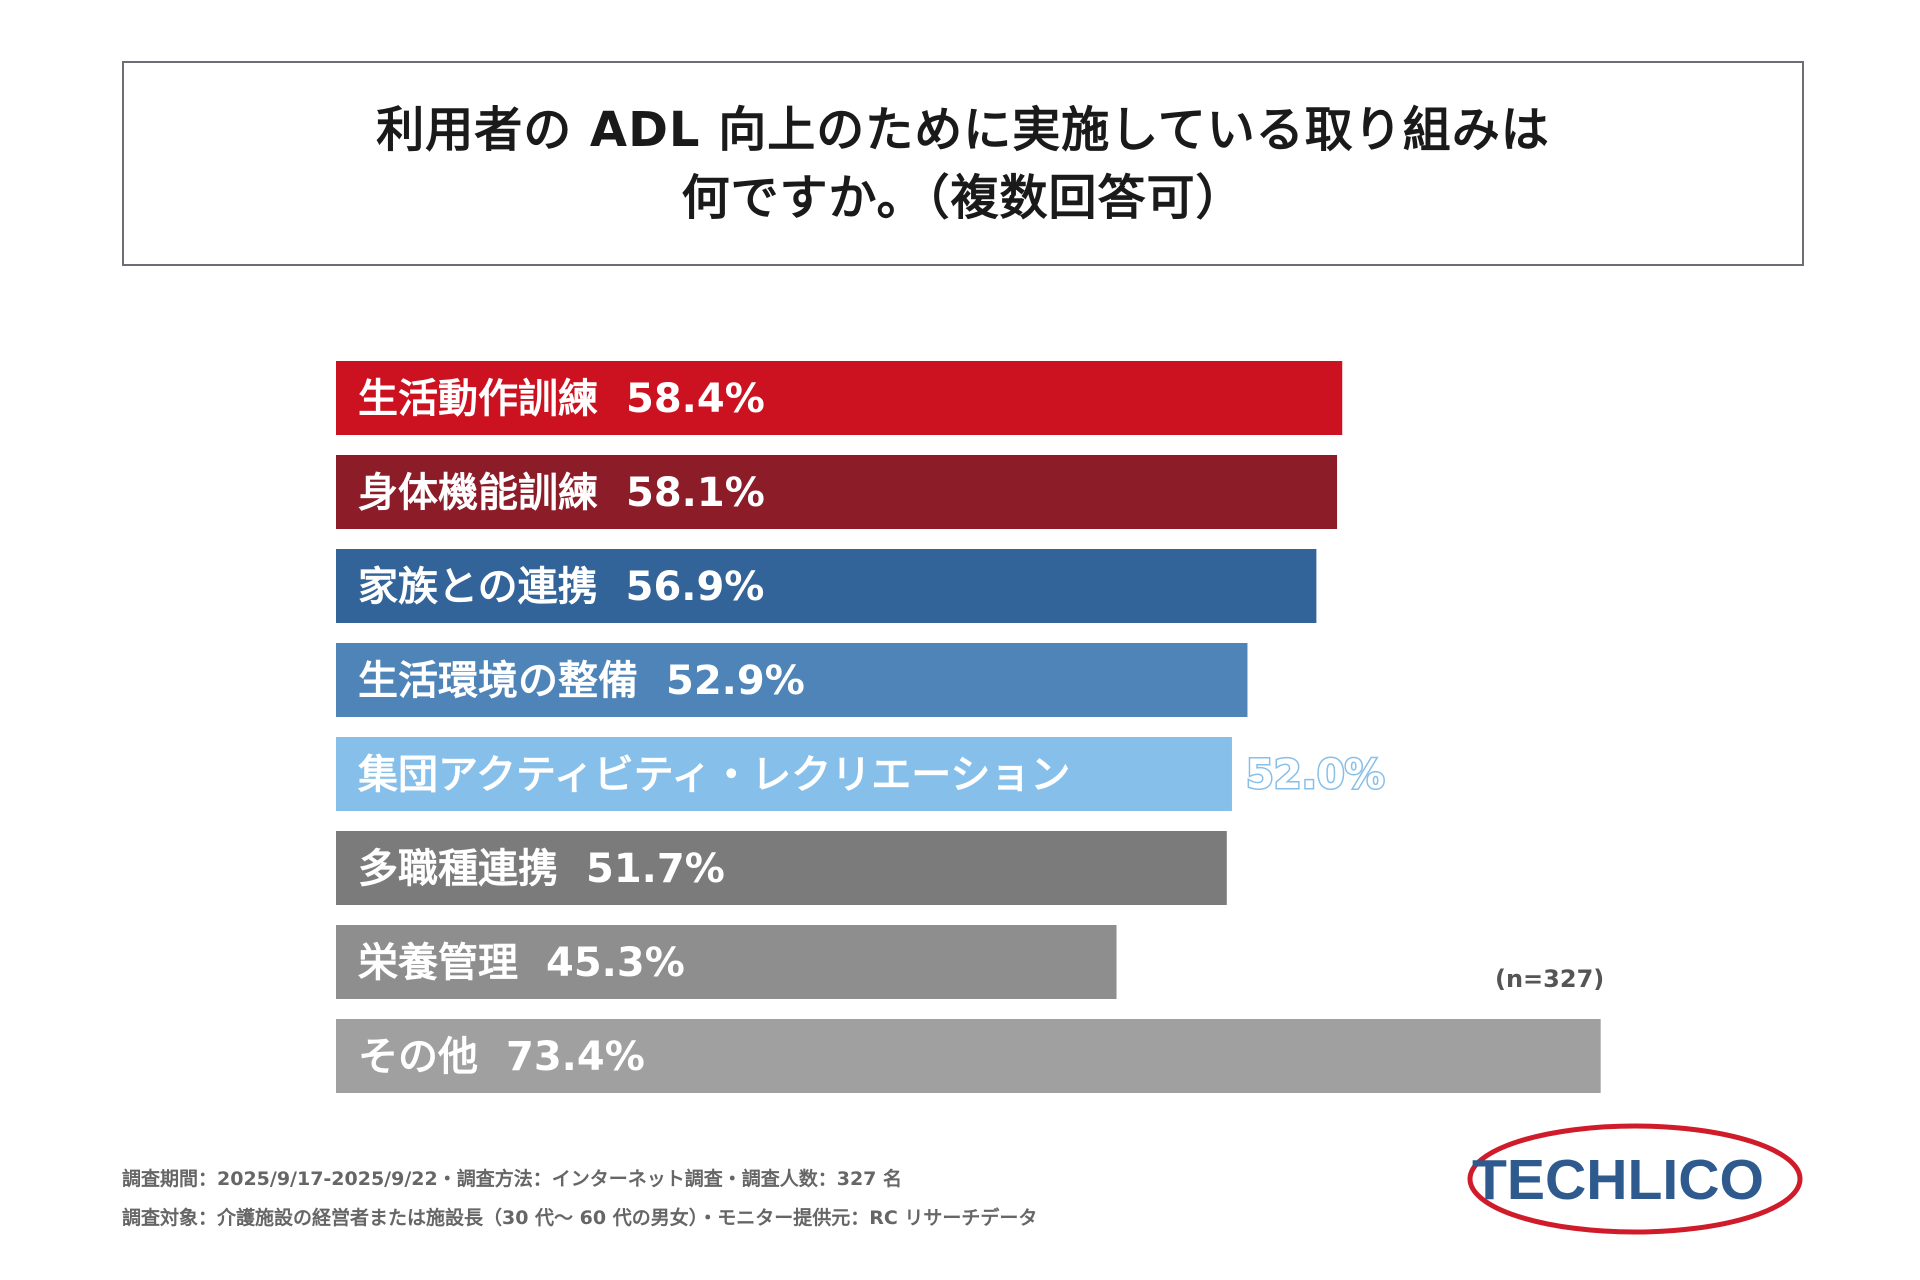  I want to click on bar-value-label-3: 52.9%, so click(735, 681).